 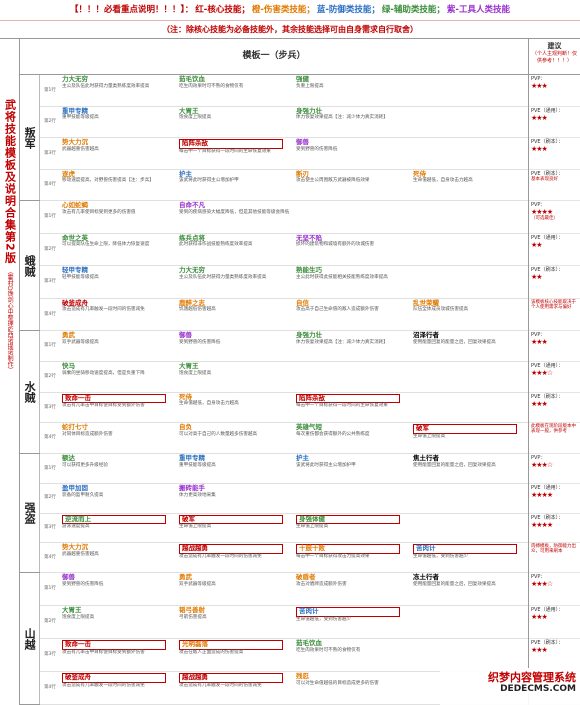 What do you see at coordinates (118, 655) in the screenshot?
I see `skill-cell: 致命一击 攻击有几率击中目标使目标受到额外伤害` at bounding box center [118, 655].